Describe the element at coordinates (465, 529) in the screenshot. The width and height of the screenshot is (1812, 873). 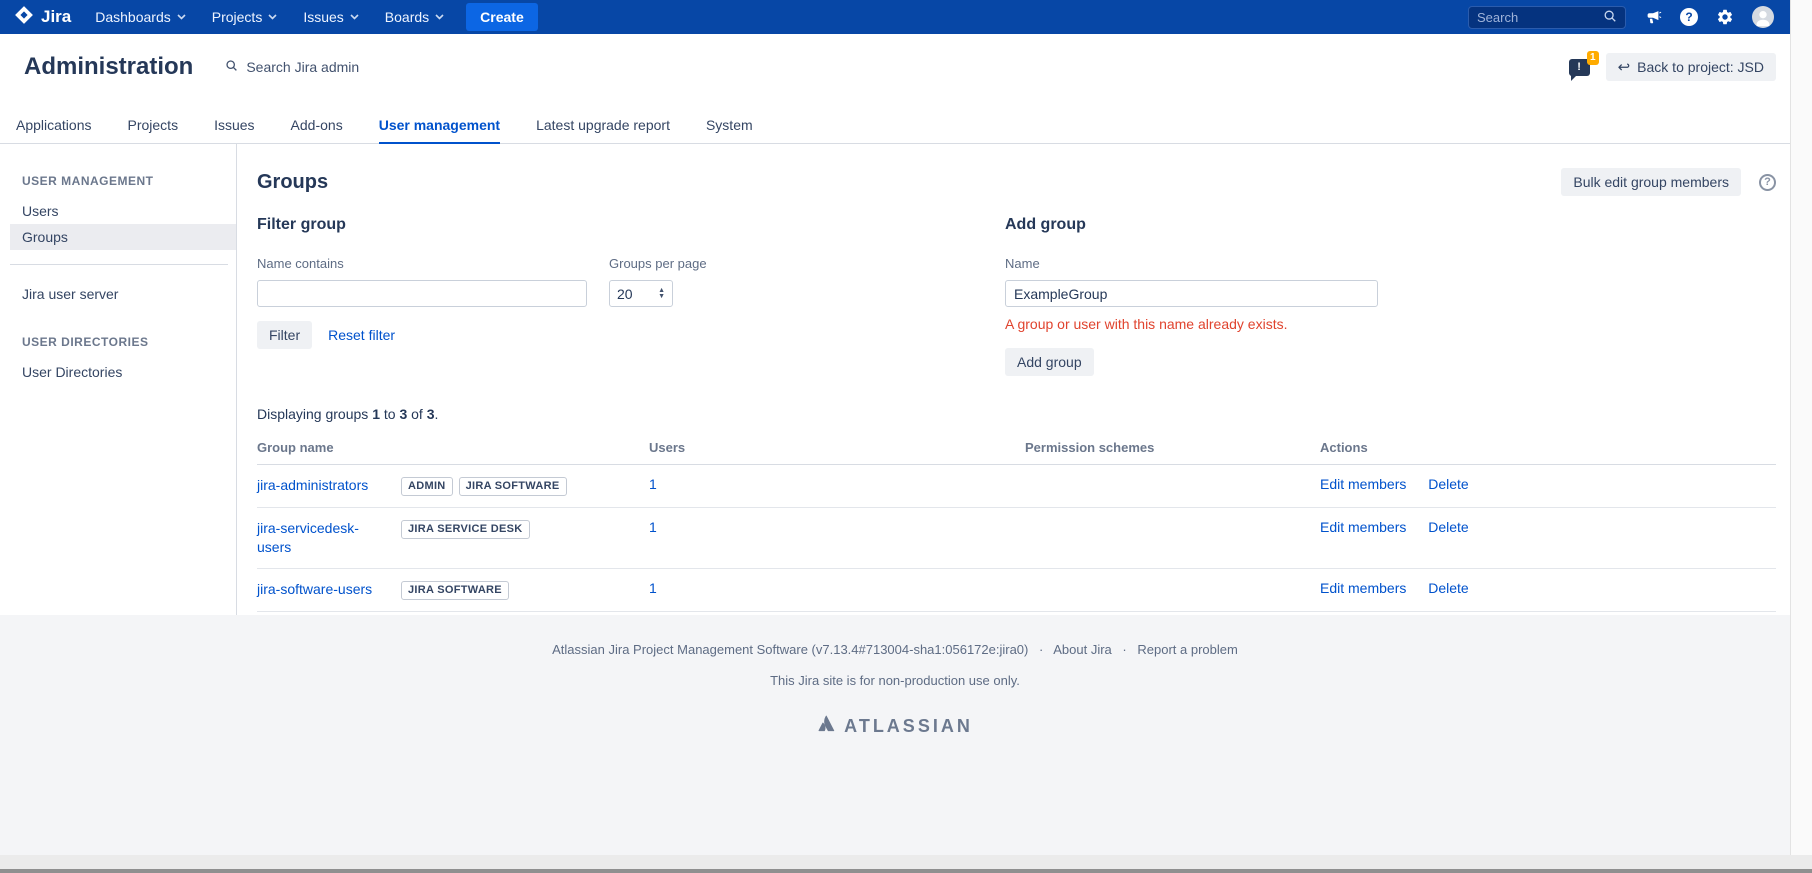
I see `group-badges: JIRA SERVICE DESK` at that location.